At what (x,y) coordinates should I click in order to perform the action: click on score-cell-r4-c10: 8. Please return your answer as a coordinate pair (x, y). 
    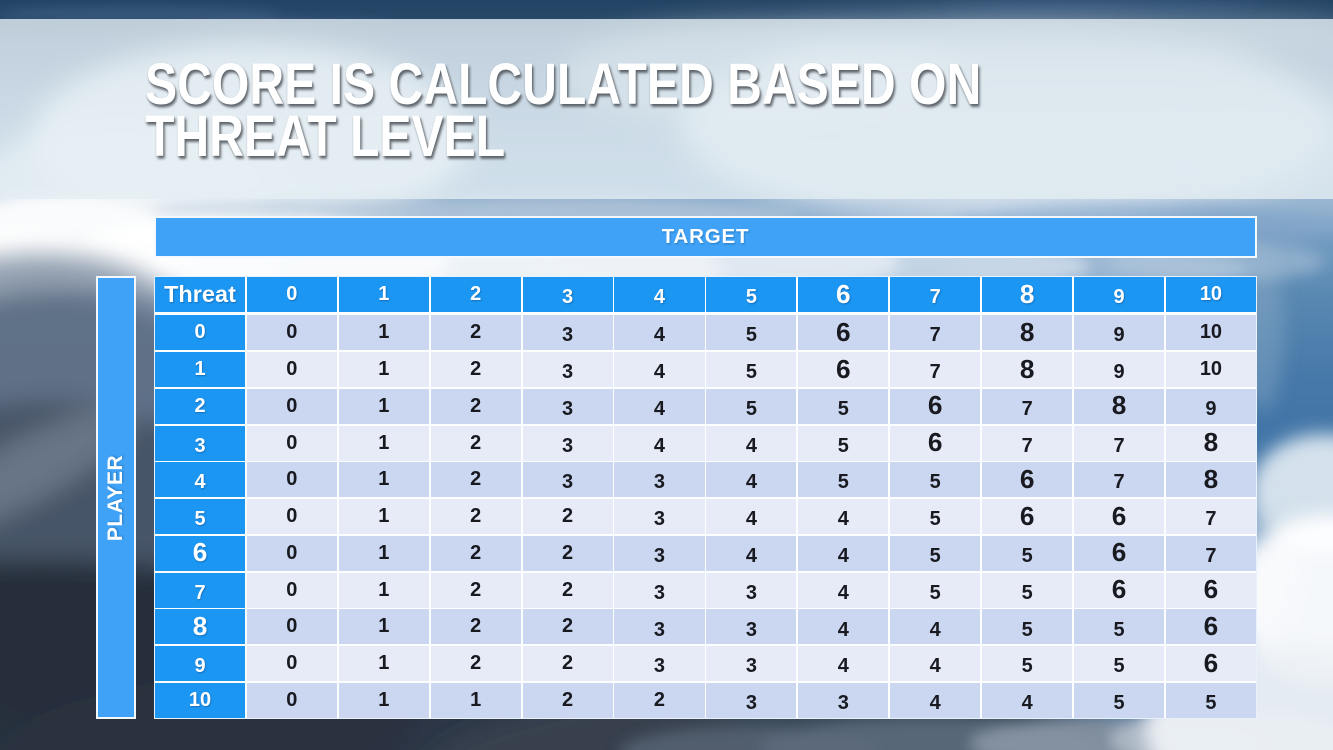
    Looking at the image, I should click on (1210, 480).